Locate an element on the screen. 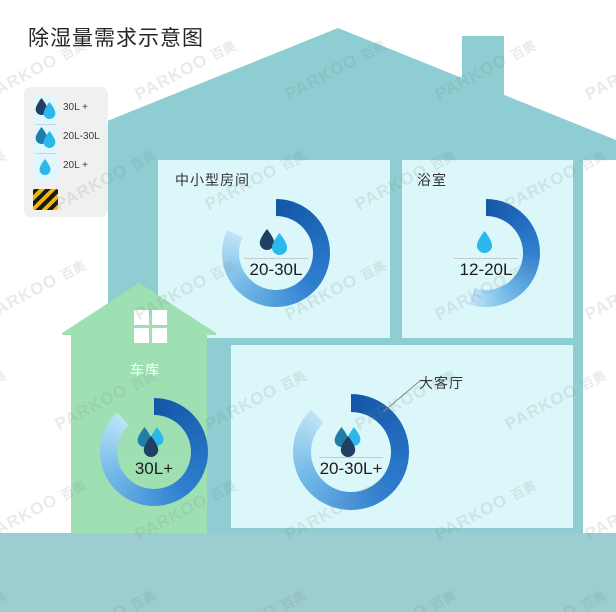 The image size is (616, 612). room-label-bathroom: 浴室 is located at coordinates (432, 180).